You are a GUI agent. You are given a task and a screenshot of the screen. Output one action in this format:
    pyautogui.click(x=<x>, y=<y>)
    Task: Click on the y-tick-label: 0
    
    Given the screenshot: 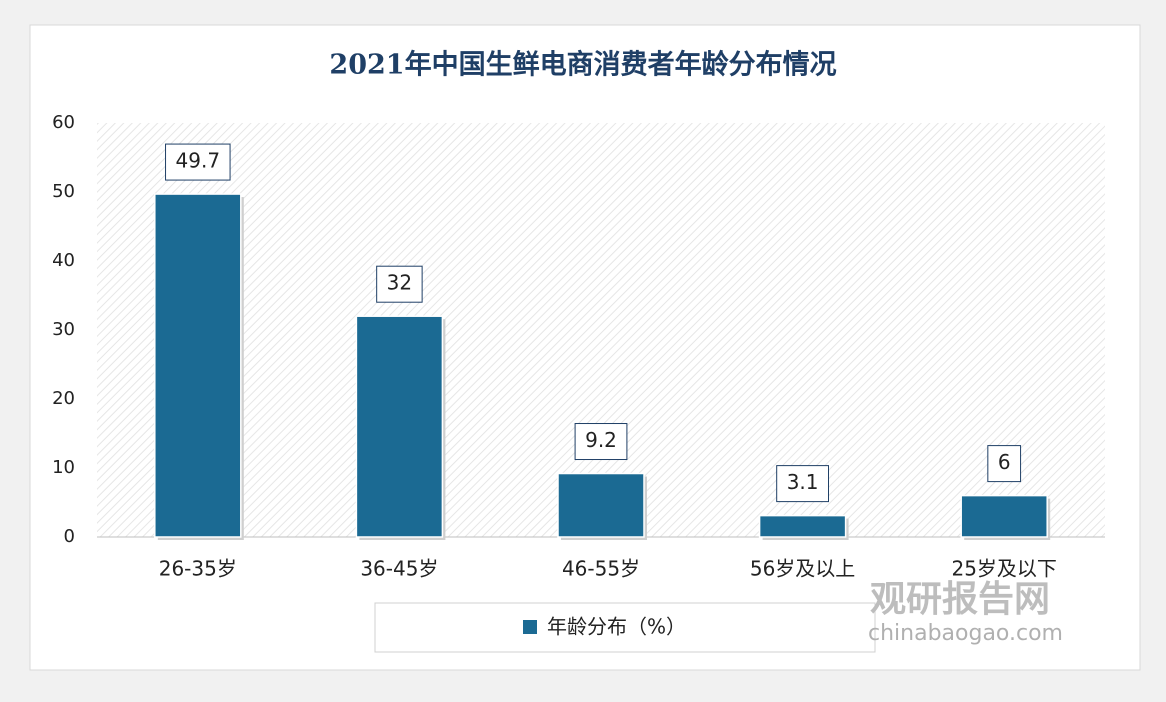 What is the action you would take?
    pyautogui.click(x=69, y=536)
    